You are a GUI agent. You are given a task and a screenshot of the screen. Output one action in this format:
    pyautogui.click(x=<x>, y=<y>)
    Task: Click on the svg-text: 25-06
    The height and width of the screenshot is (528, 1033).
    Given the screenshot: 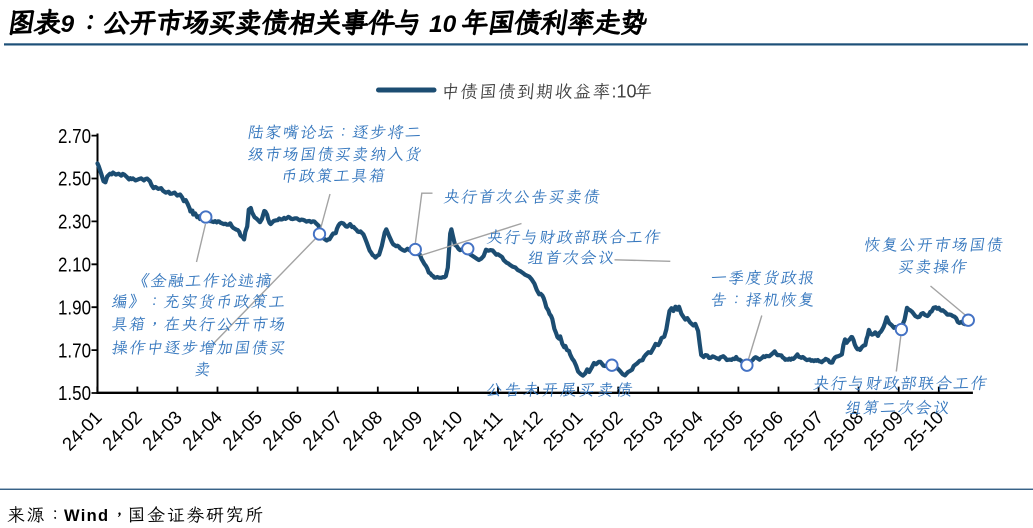 What is the action you would take?
    pyautogui.click(x=763, y=430)
    